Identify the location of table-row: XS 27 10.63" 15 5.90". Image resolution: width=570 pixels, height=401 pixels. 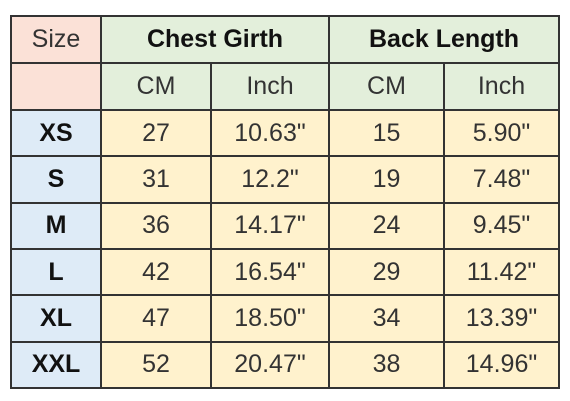
(285, 133).